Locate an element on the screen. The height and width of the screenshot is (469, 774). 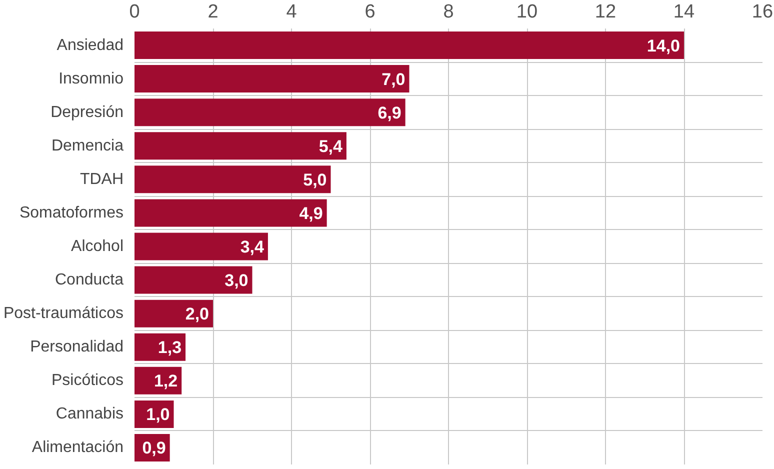
y-tick-label: Post-traumáticos is located at coordinates (63, 313).